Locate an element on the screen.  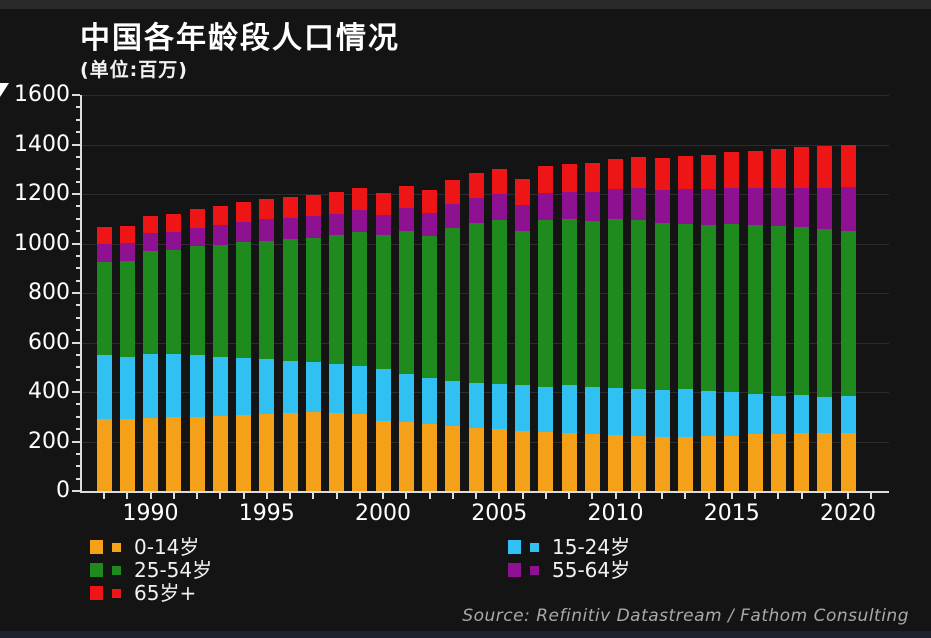
y-tick-label: 1400 is located at coordinates (42, 144).